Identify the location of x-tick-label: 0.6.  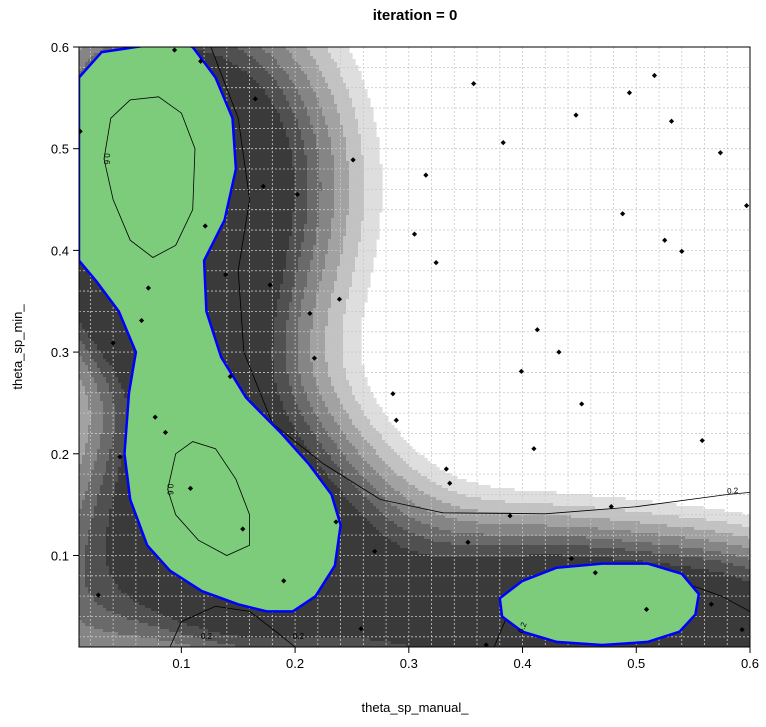
(750, 663).